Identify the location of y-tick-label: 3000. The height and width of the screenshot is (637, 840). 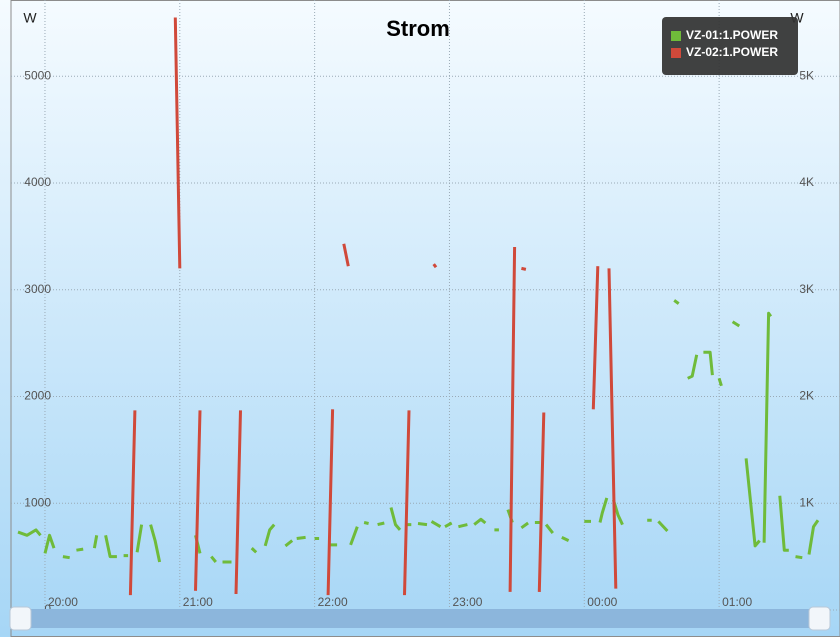
(37, 289).